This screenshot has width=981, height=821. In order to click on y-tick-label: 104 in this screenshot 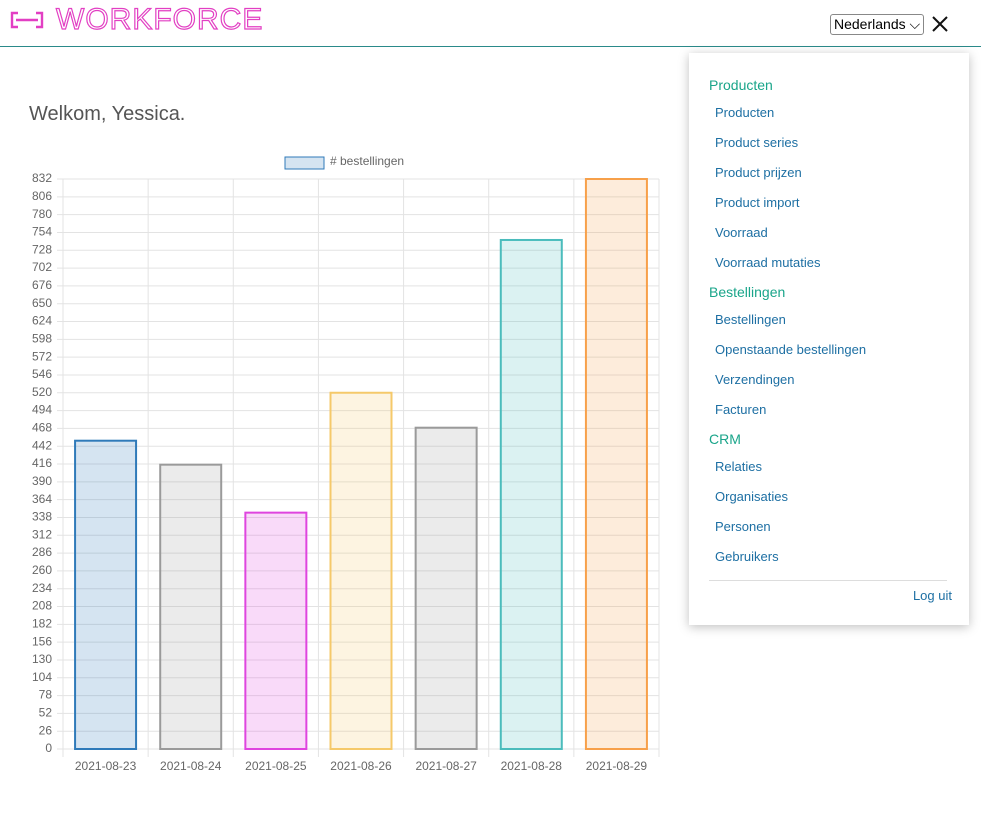, I will do `click(42, 677)`.